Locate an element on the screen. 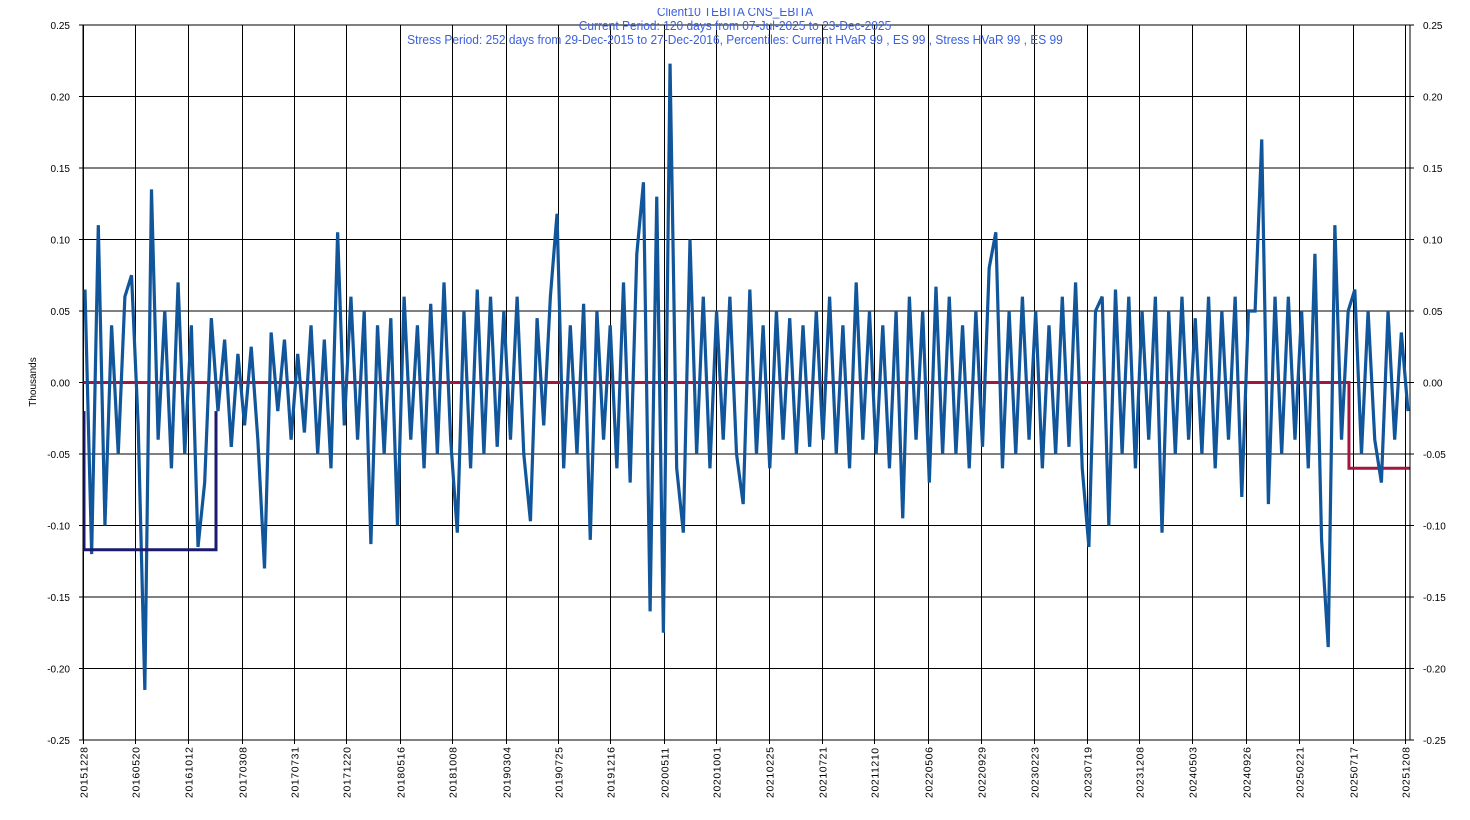 The image size is (1470, 820). y-tick-label-right: 0.25 is located at coordinates (1433, 26).